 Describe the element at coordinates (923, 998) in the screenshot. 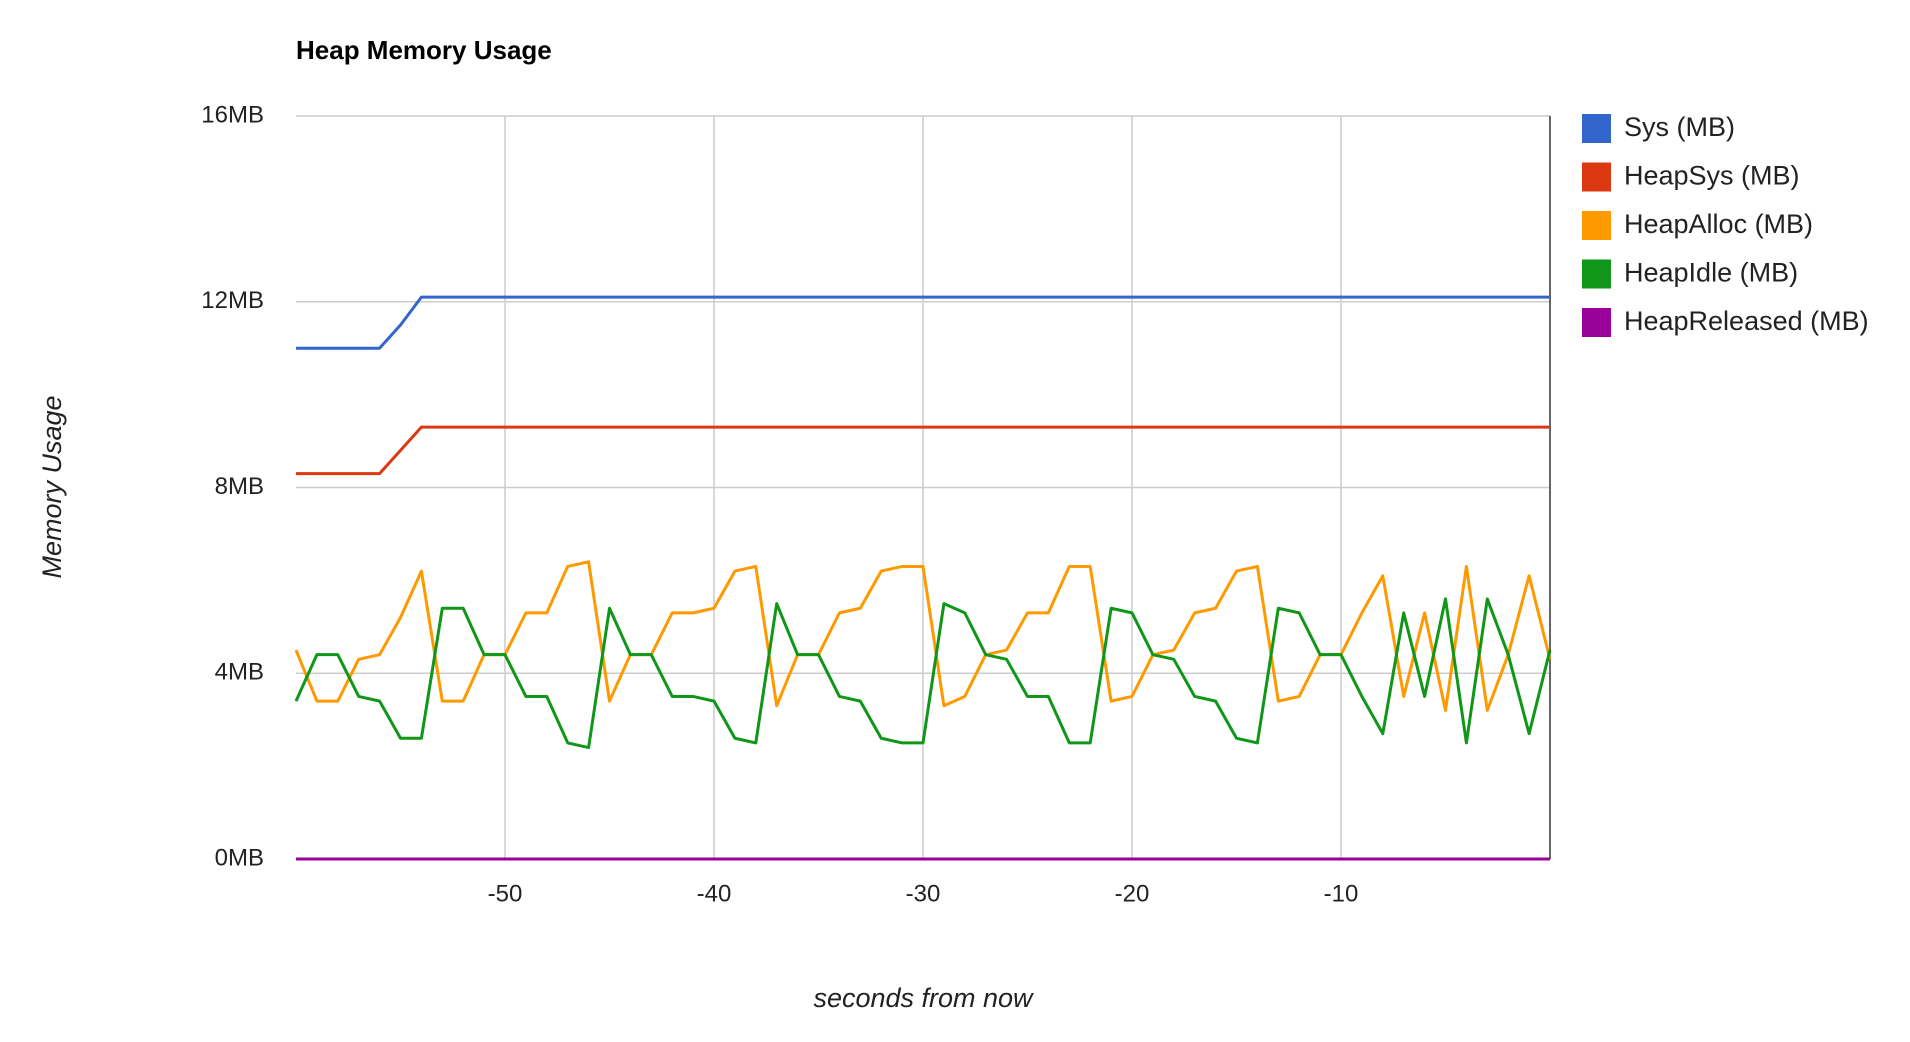

I see `x-axis-label: seconds from now` at that location.